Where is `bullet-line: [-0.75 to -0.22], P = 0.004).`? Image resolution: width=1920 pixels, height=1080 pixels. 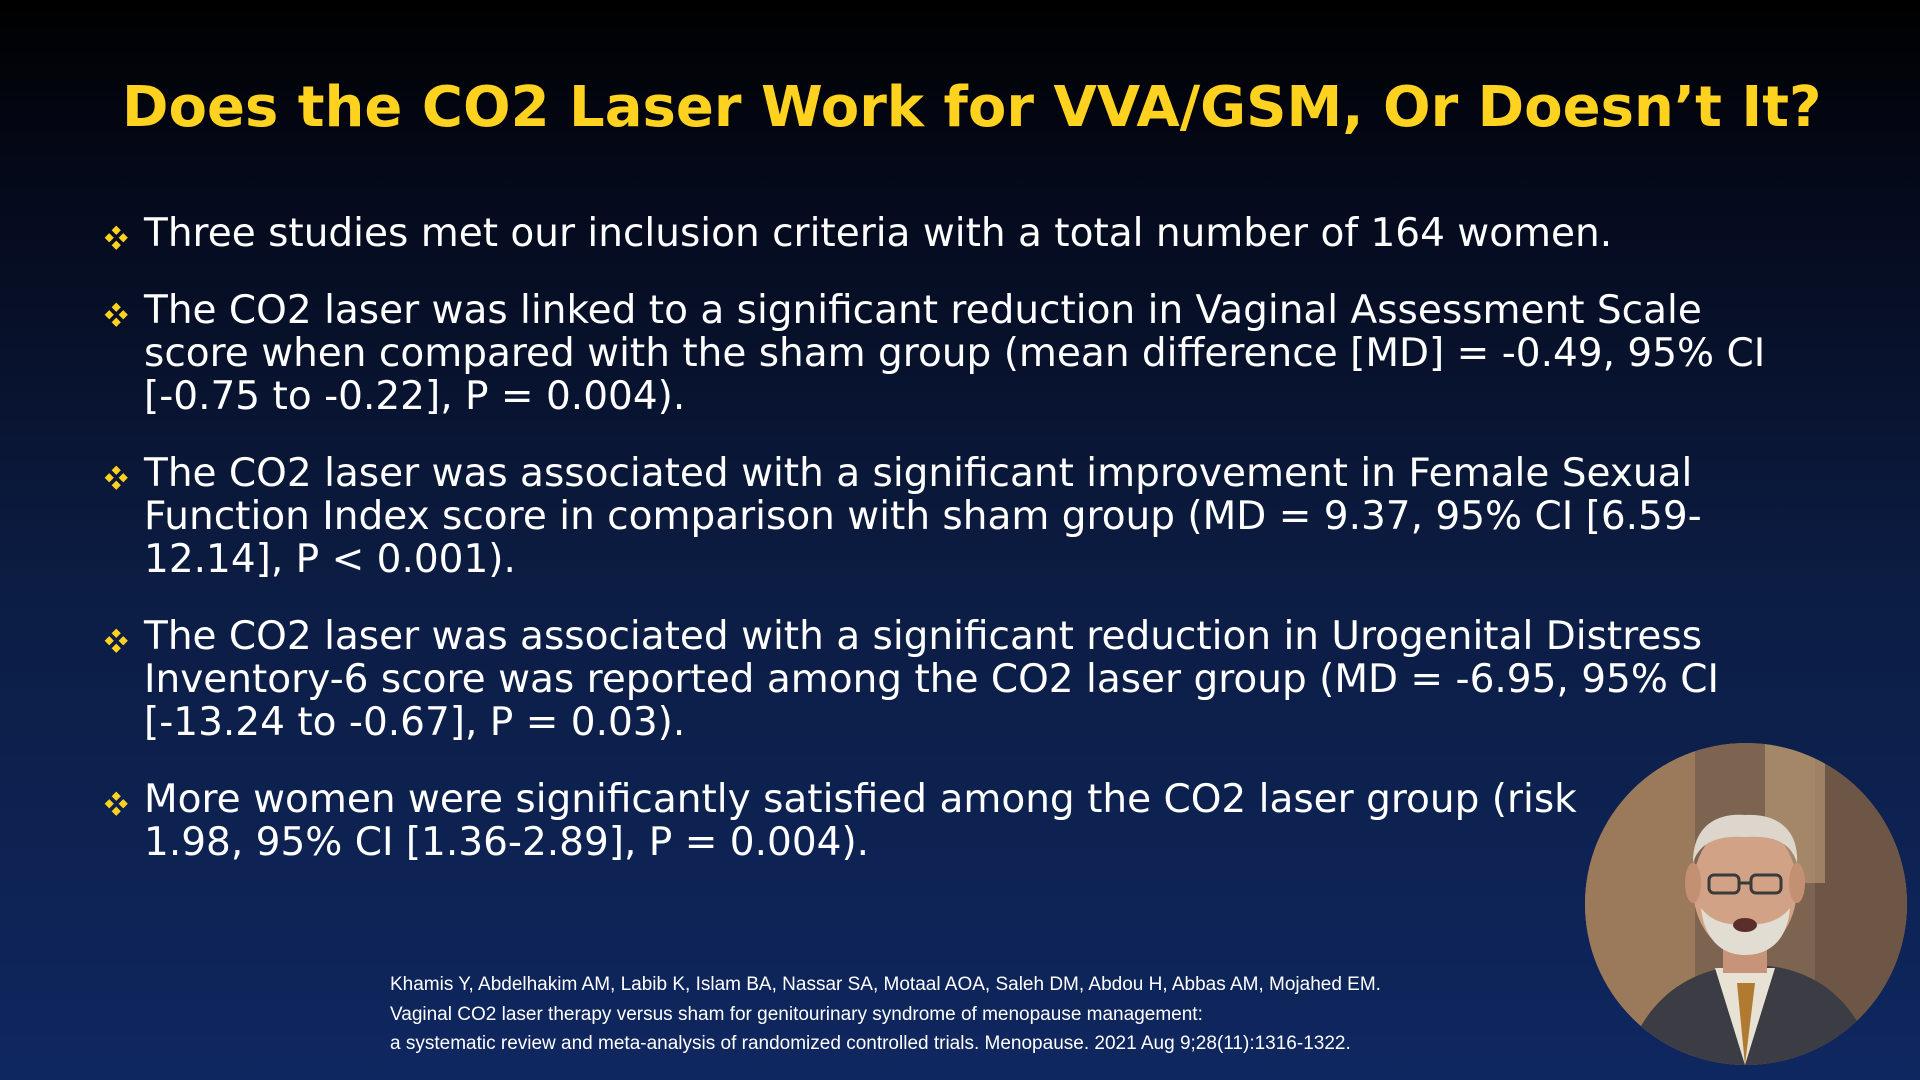
bullet-line: [-0.75 to -0.22], P = 0.004). is located at coordinates (415, 396).